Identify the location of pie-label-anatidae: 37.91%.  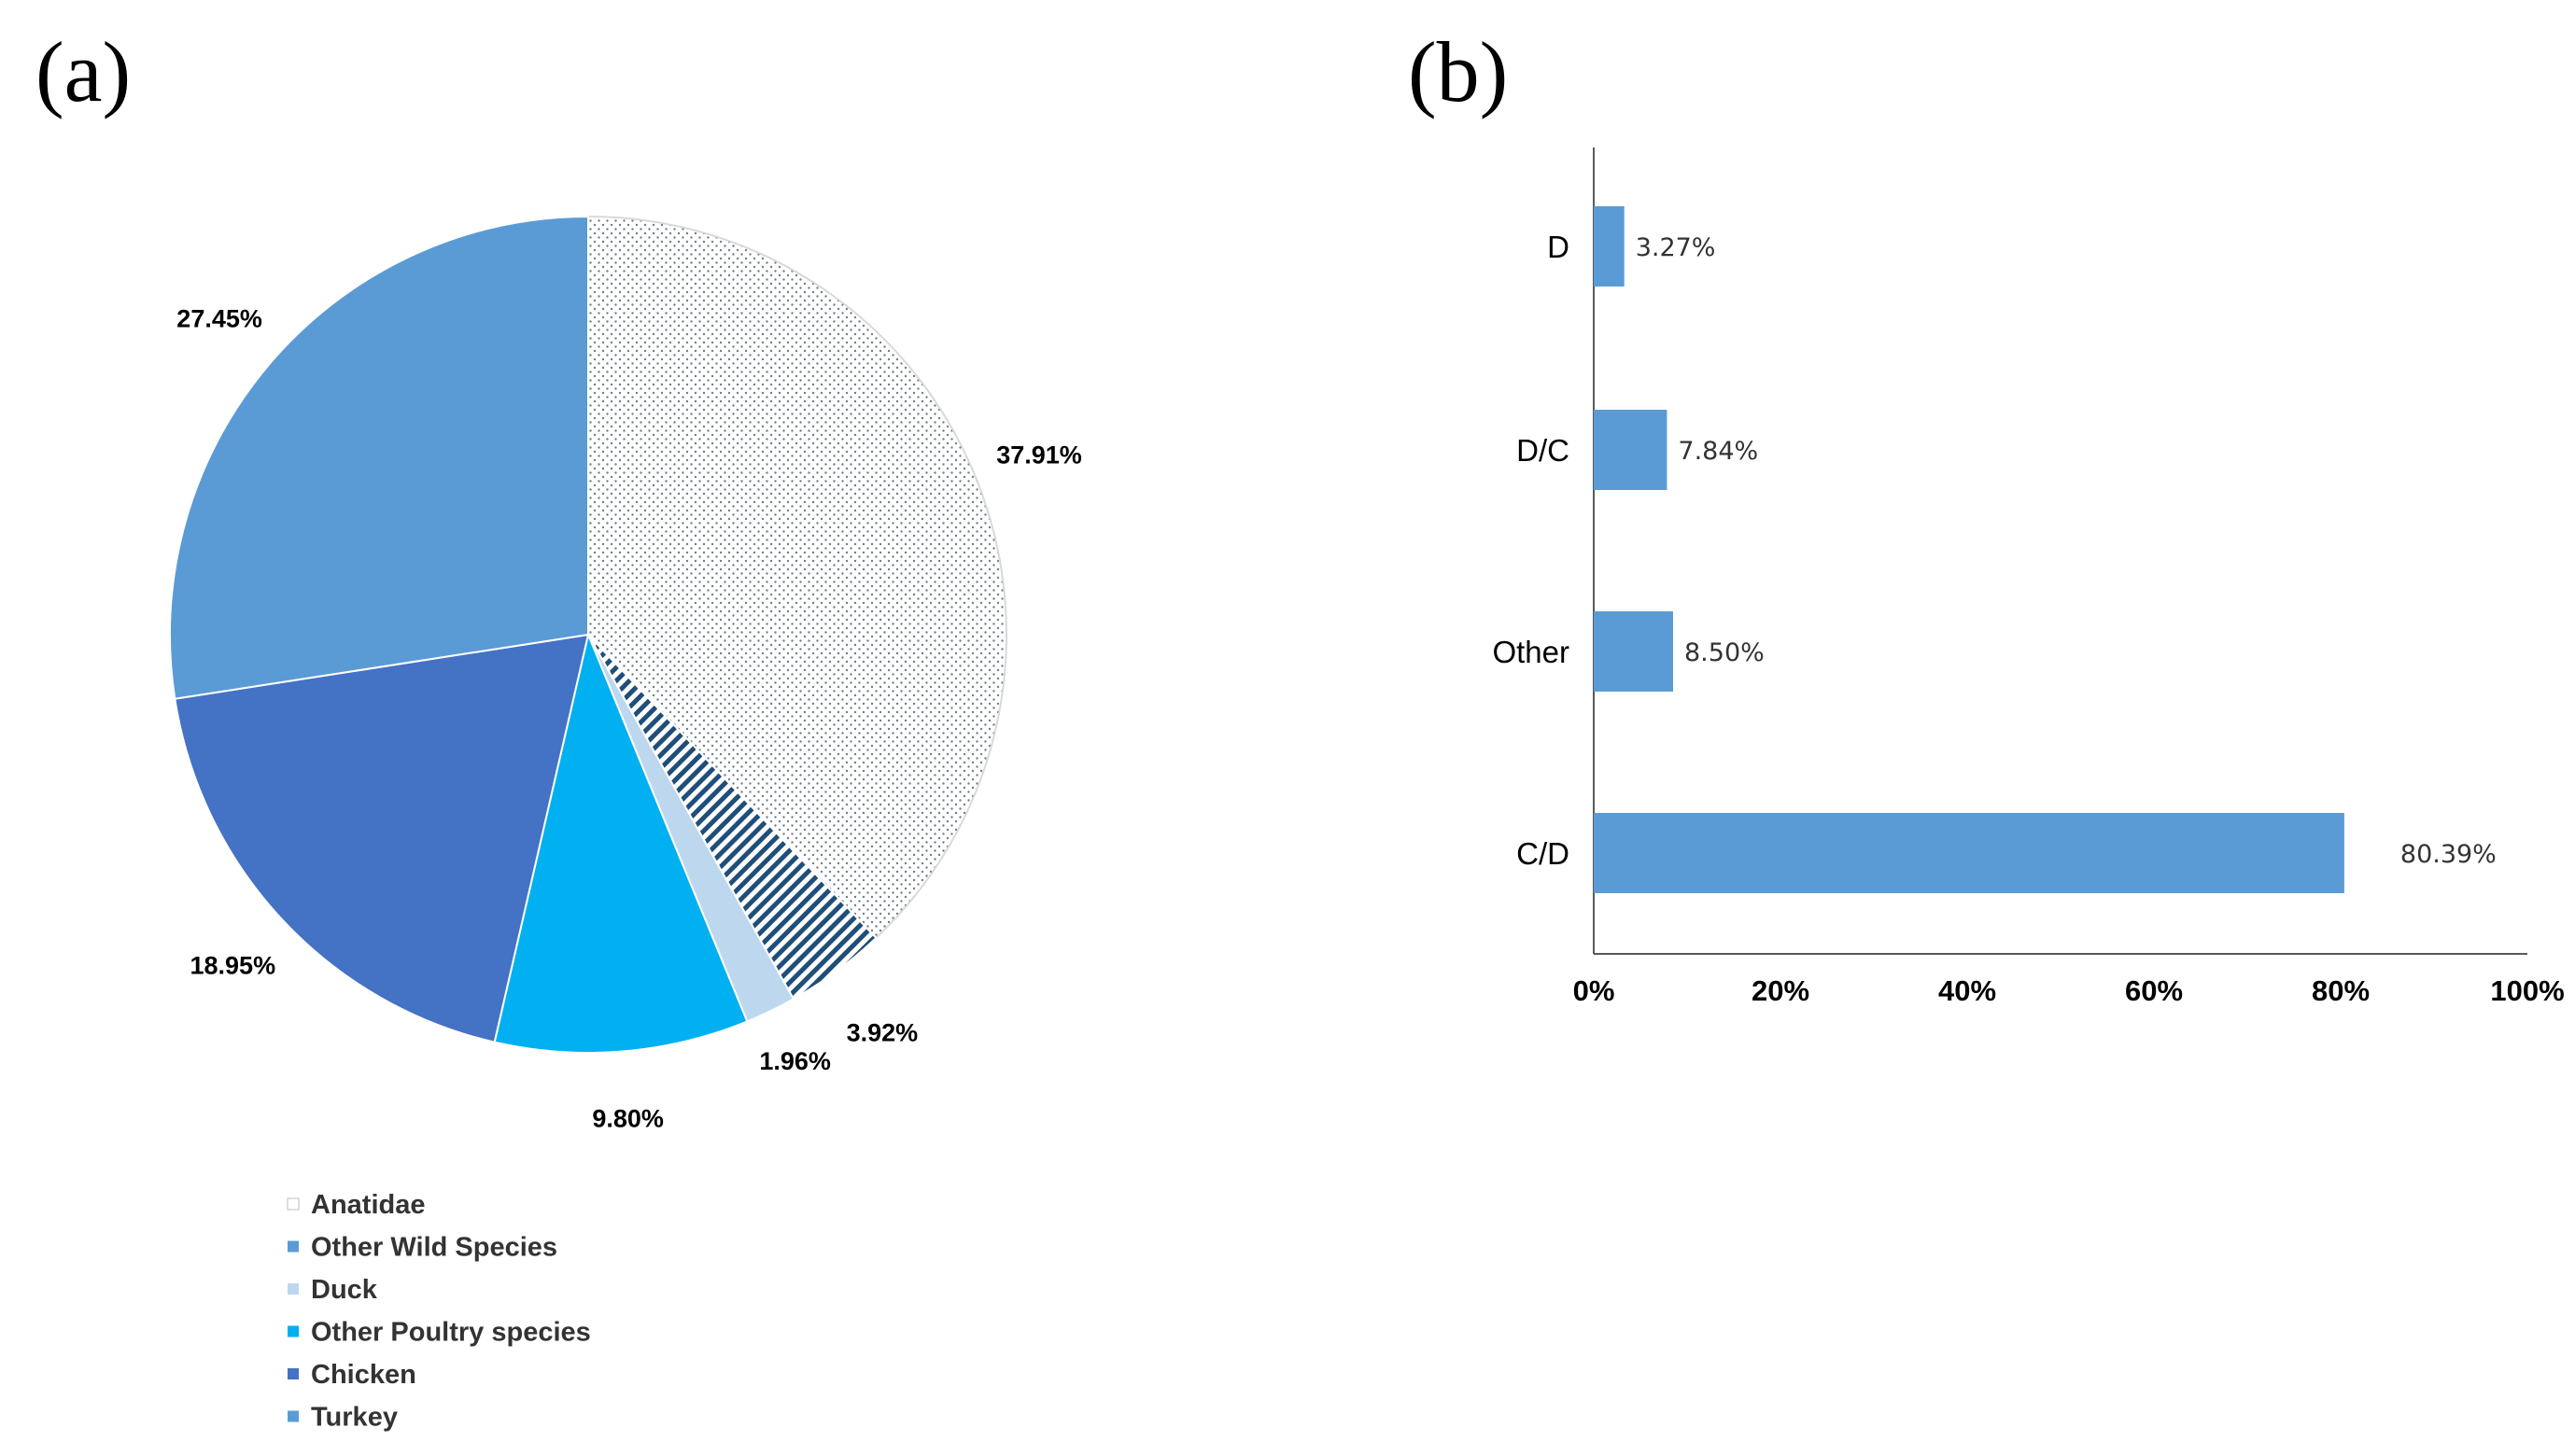
(1039, 455).